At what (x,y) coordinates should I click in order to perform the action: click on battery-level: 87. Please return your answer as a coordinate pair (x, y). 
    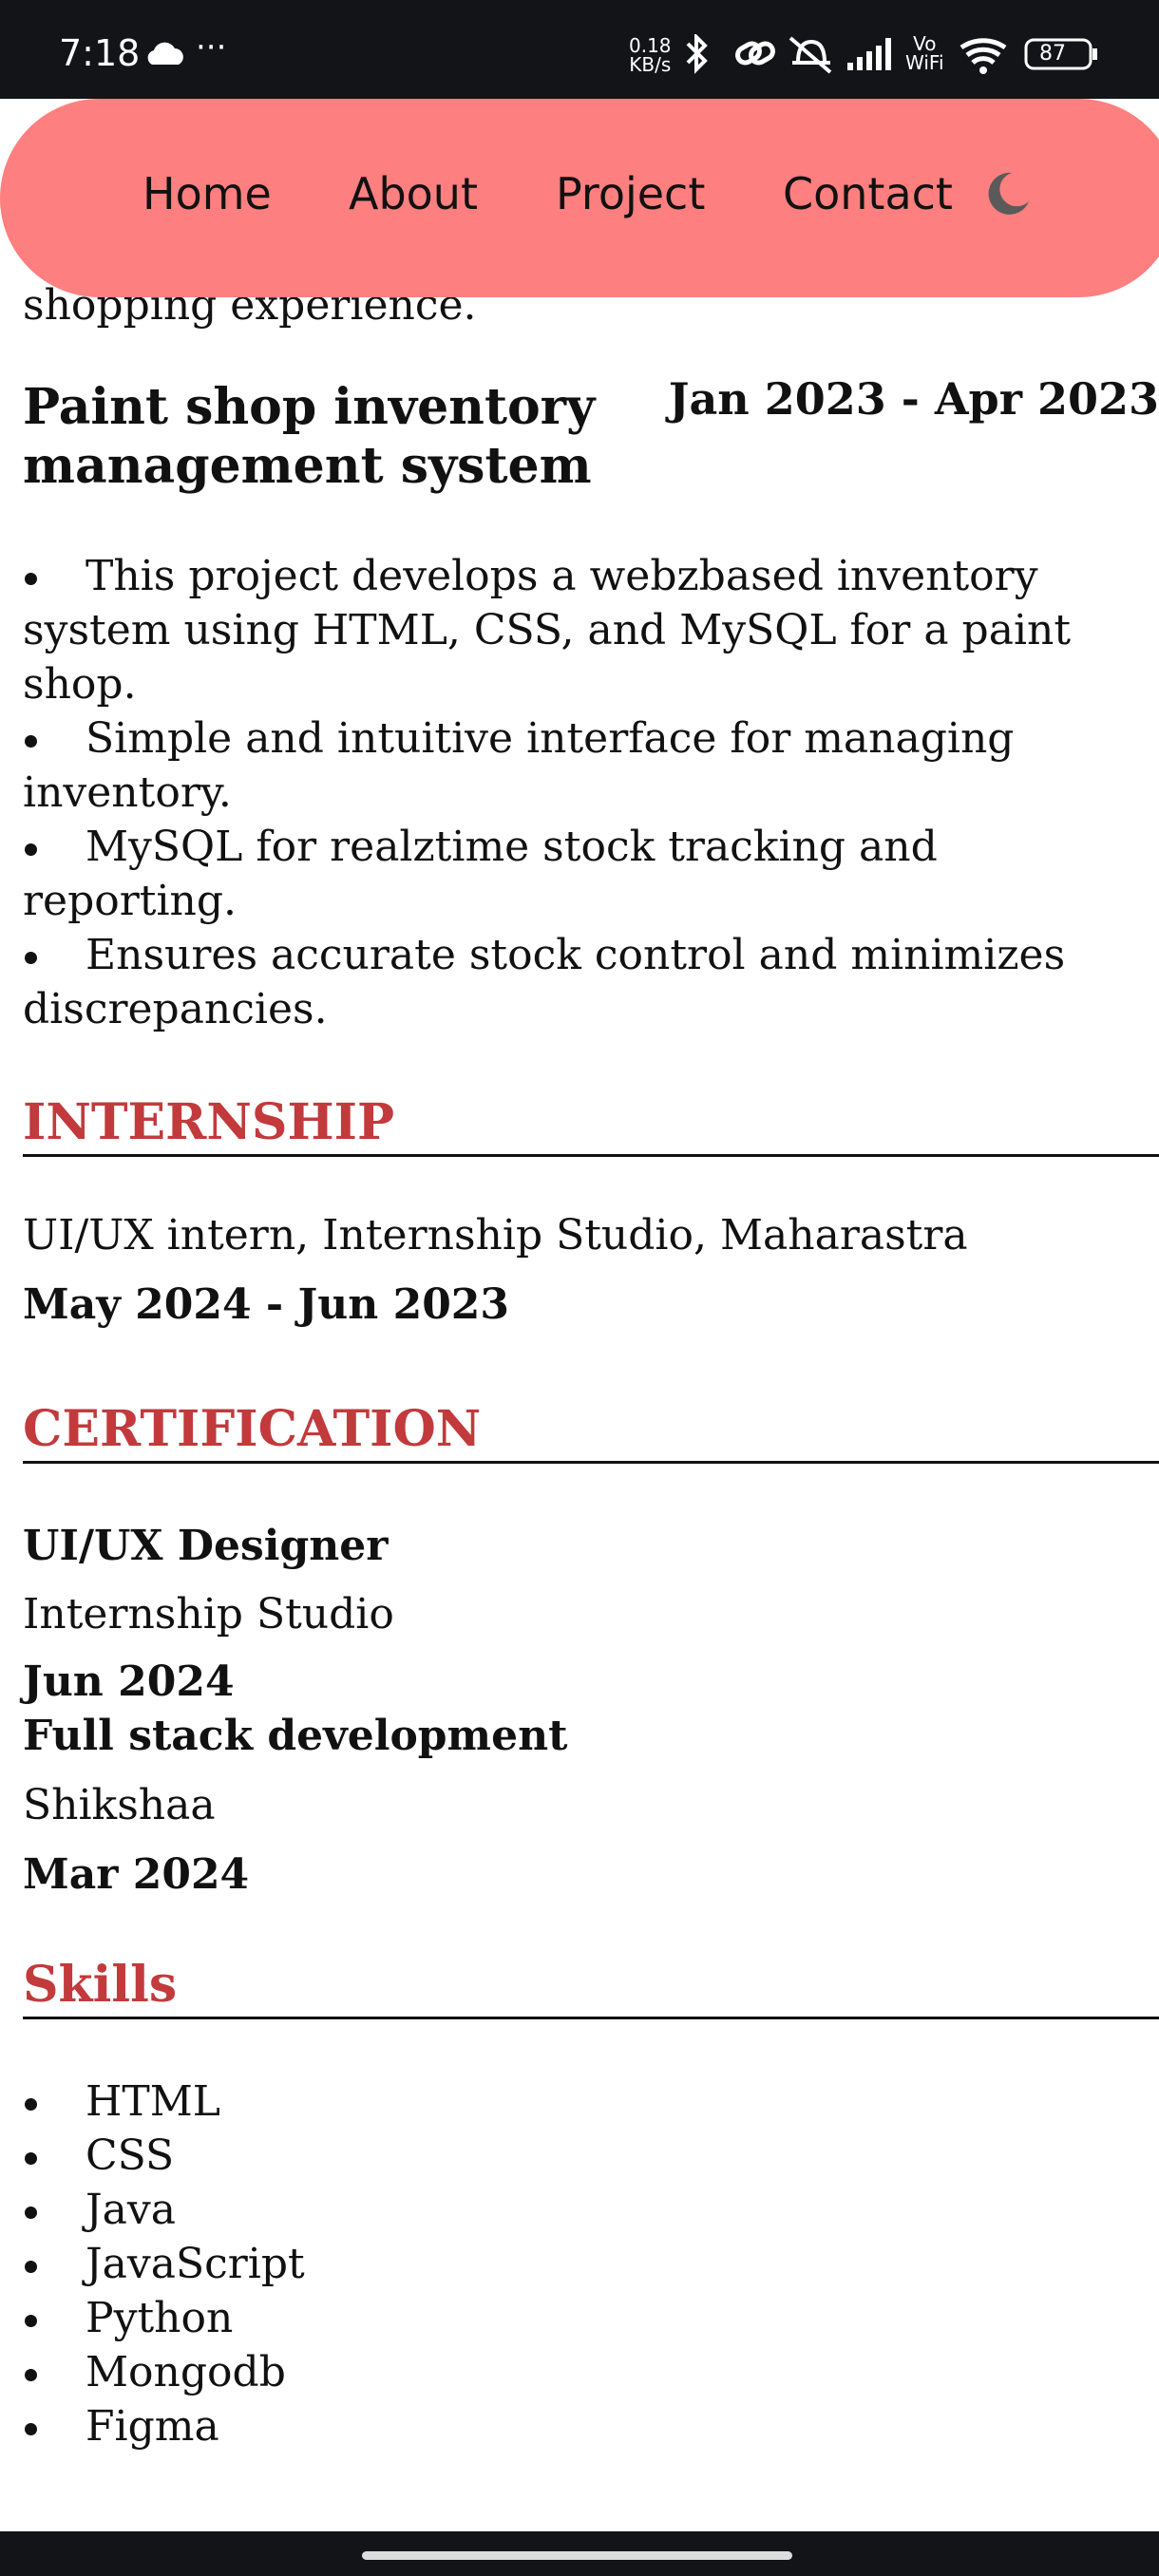
    Looking at the image, I should click on (1052, 54).